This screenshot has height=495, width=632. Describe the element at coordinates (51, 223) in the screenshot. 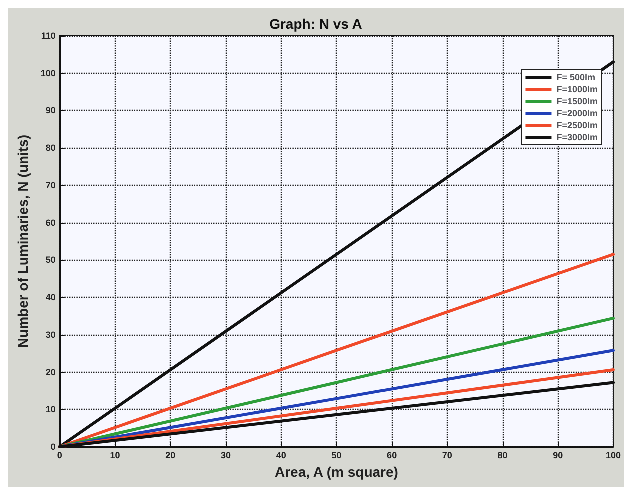

I see `y-tick-label: 60` at that location.